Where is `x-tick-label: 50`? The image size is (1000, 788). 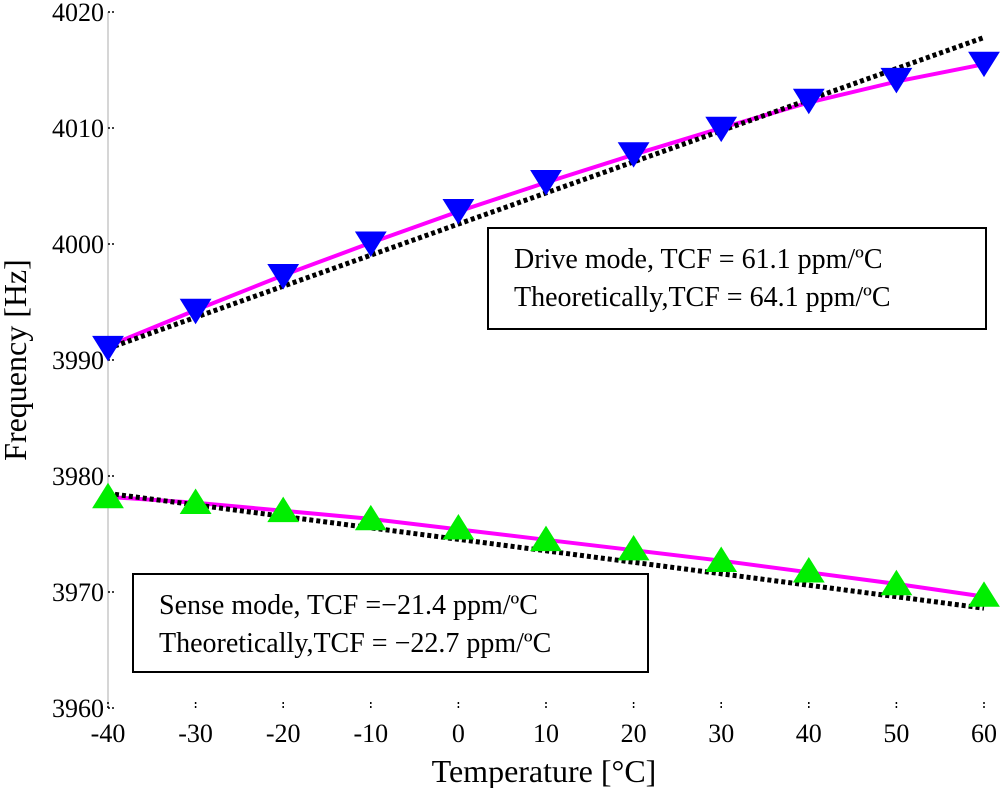 x-tick-label: 50 is located at coordinates (896, 733).